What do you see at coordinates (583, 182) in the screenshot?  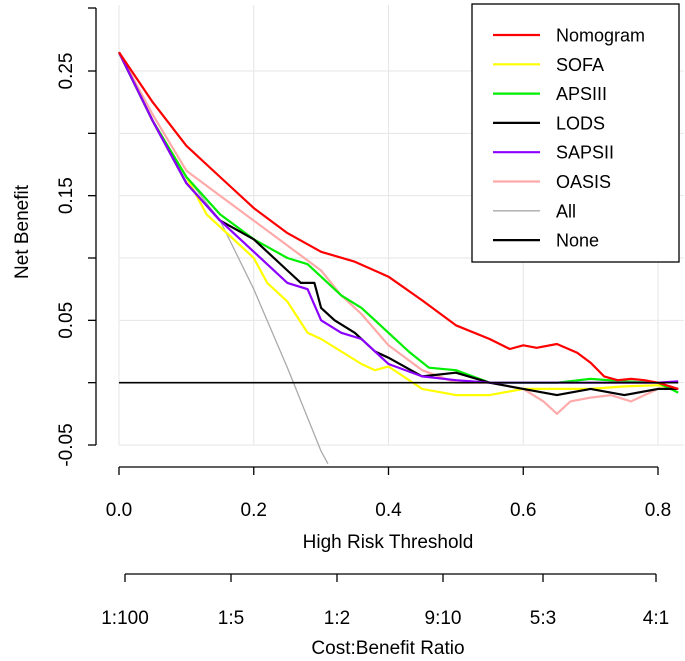 I see `legend-label-oasis: OASIS` at bounding box center [583, 182].